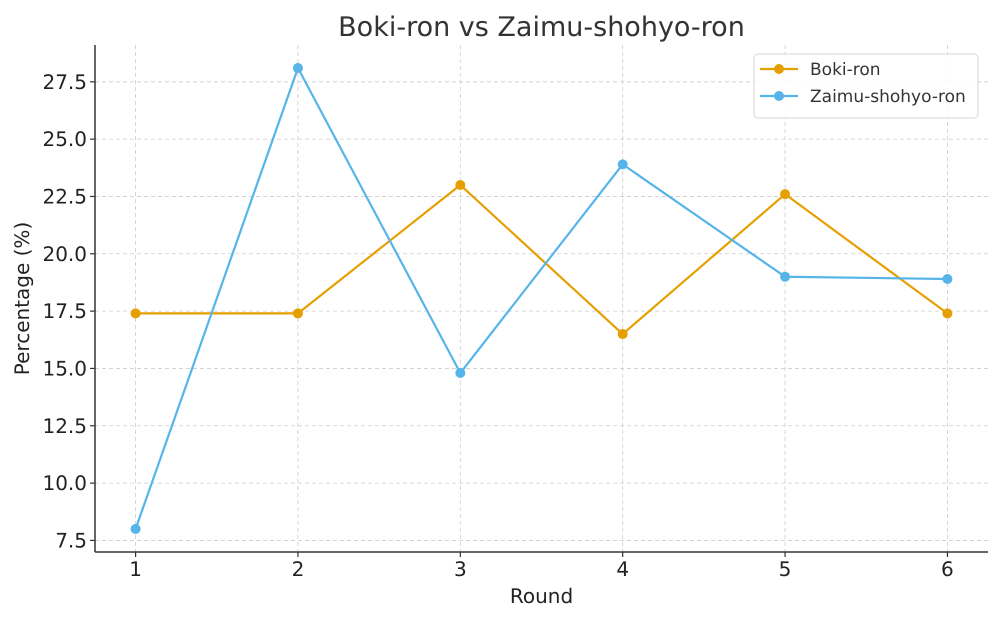  I want to click on chart-title: Boki-ron vs Zaimu-shohyo-ron, so click(541, 27).